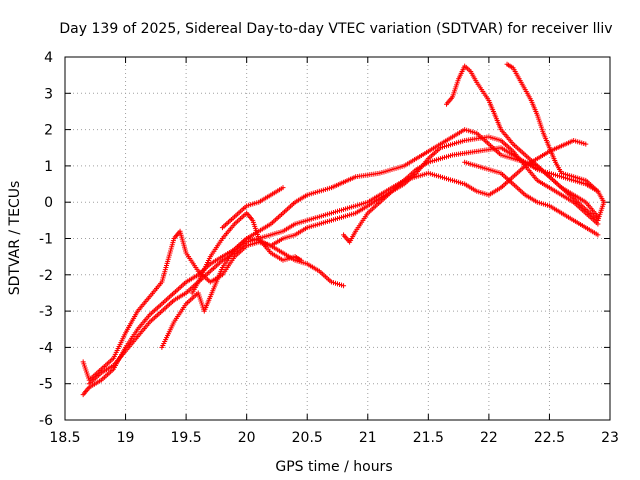  What do you see at coordinates (48, 131) in the screenshot?
I see `y-tick-label: 2` at bounding box center [48, 131].